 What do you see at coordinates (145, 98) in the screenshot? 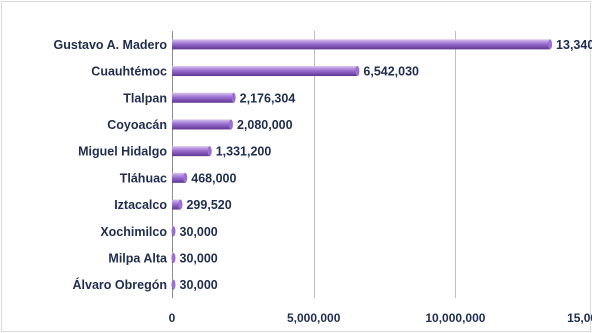
I see `category-label: Tlalpan` at bounding box center [145, 98].